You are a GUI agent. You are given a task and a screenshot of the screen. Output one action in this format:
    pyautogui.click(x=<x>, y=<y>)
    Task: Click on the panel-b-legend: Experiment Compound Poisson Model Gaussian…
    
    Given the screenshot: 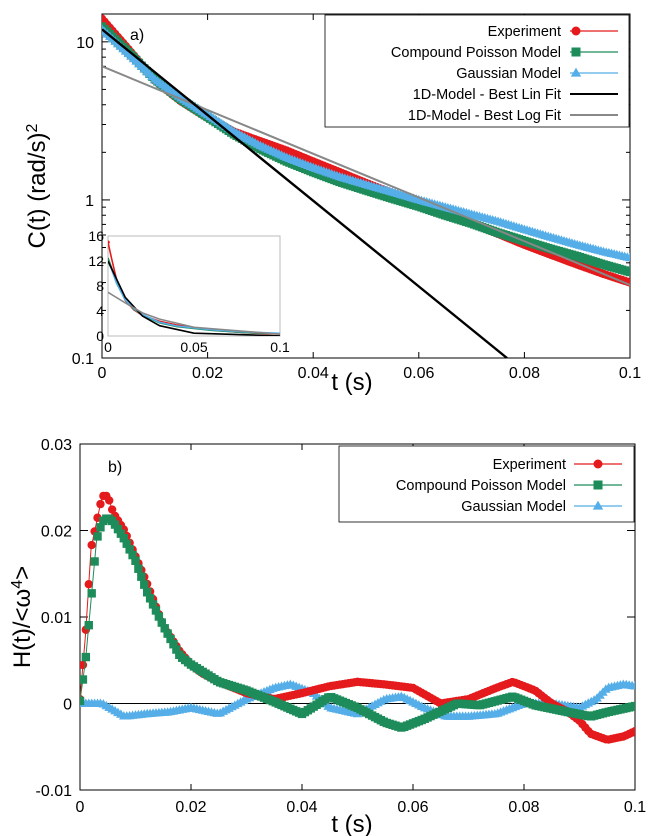 What is the action you would take?
    pyautogui.click(x=486, y=484)
    